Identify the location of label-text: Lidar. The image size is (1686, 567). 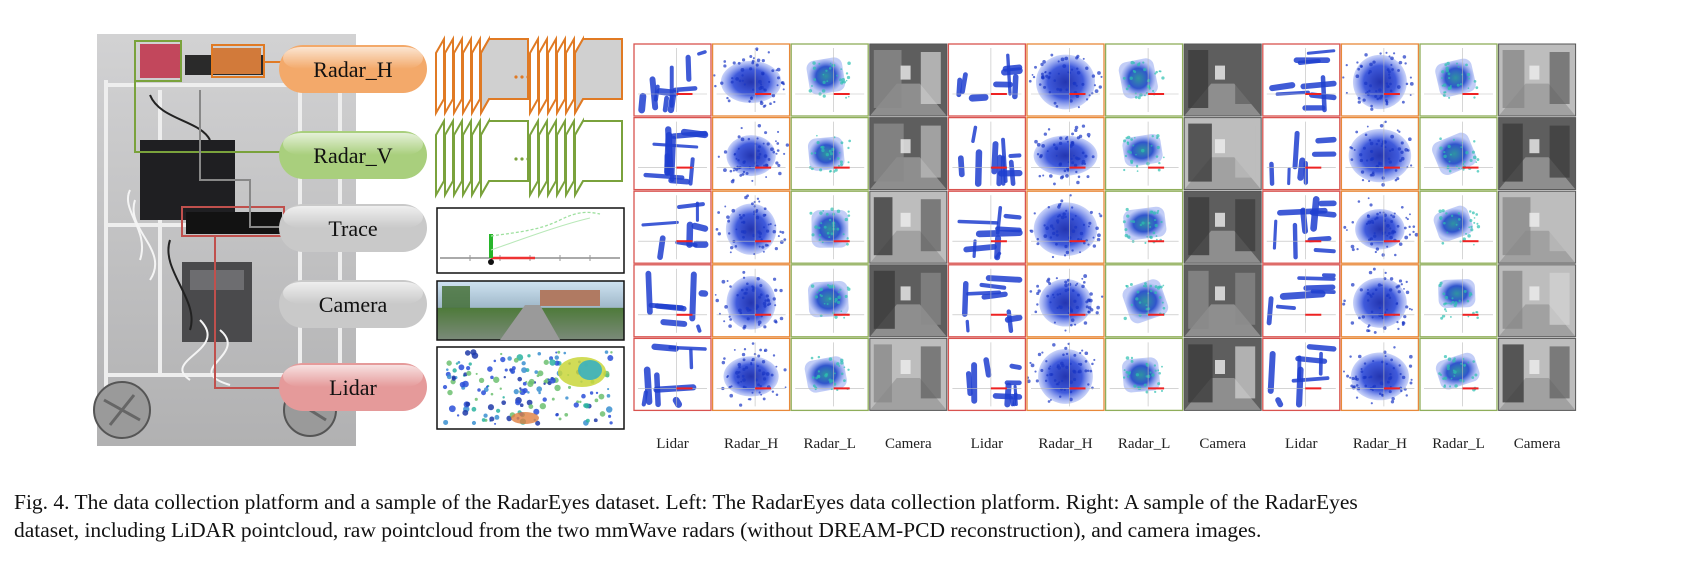
(353, 387).